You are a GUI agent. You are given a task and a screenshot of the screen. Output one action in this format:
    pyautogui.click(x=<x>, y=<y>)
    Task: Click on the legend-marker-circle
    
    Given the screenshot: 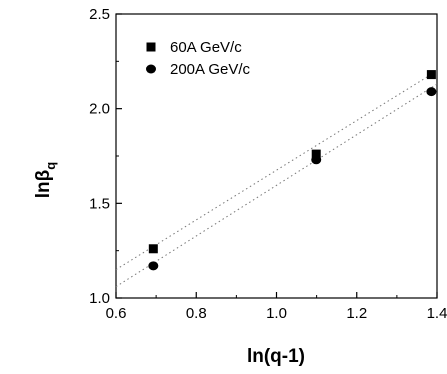 What is the action you would take?
    pyautogui.click(x=151, y=69)
    